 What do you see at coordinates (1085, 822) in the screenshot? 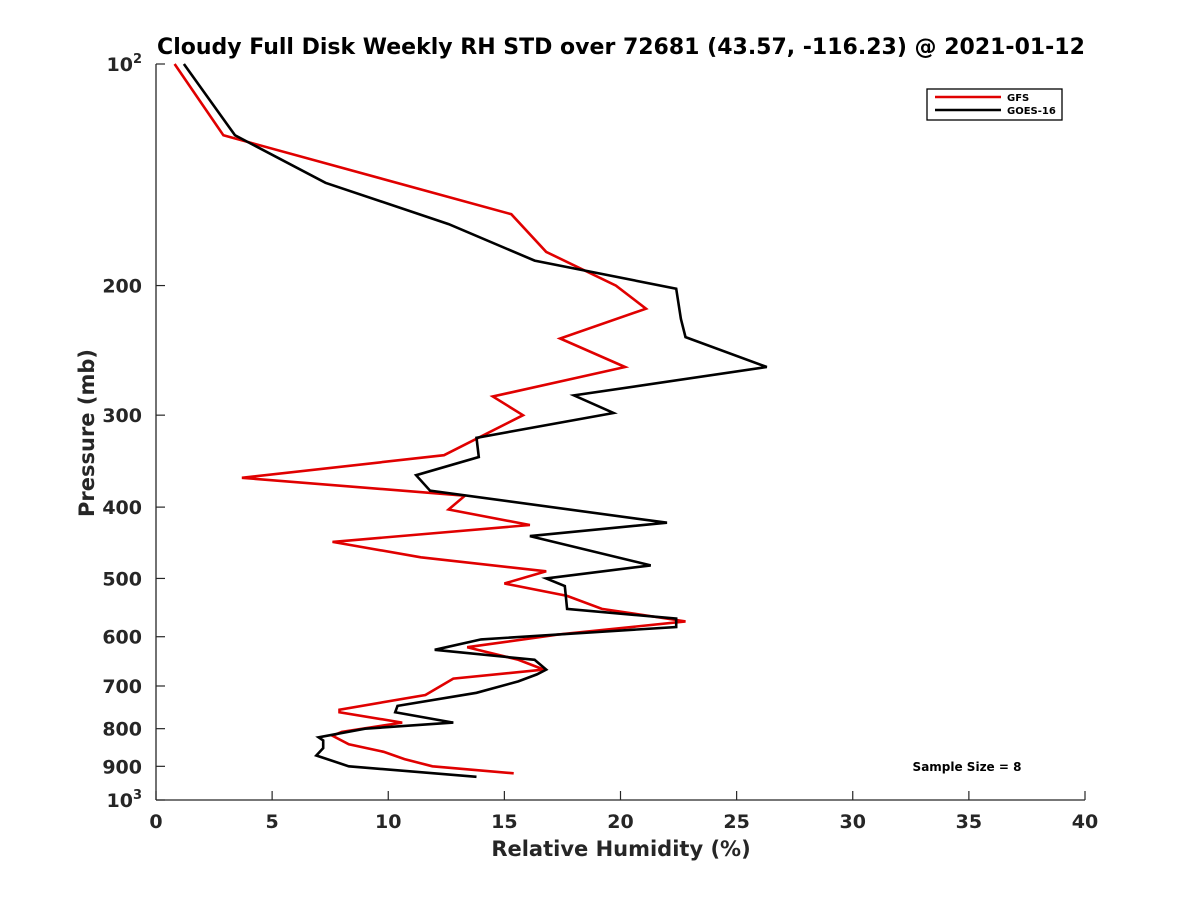
I see `x-tick-label: 40` at bounding box center [1085, 822].